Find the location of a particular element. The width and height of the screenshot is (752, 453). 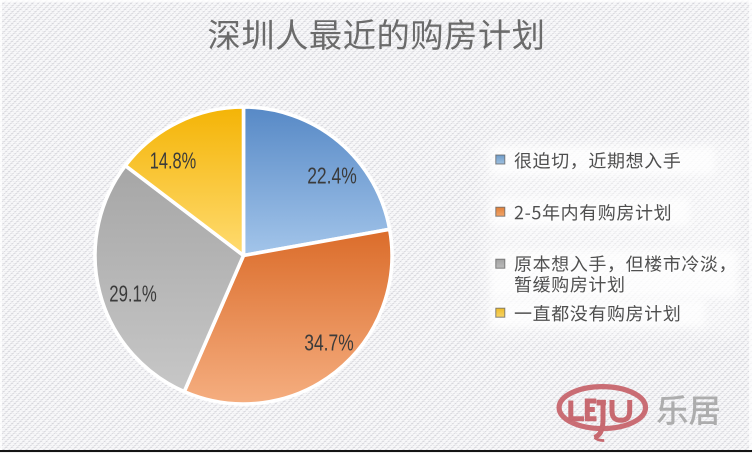

svg-text: 22.4% is located at coordinates (332, 175).